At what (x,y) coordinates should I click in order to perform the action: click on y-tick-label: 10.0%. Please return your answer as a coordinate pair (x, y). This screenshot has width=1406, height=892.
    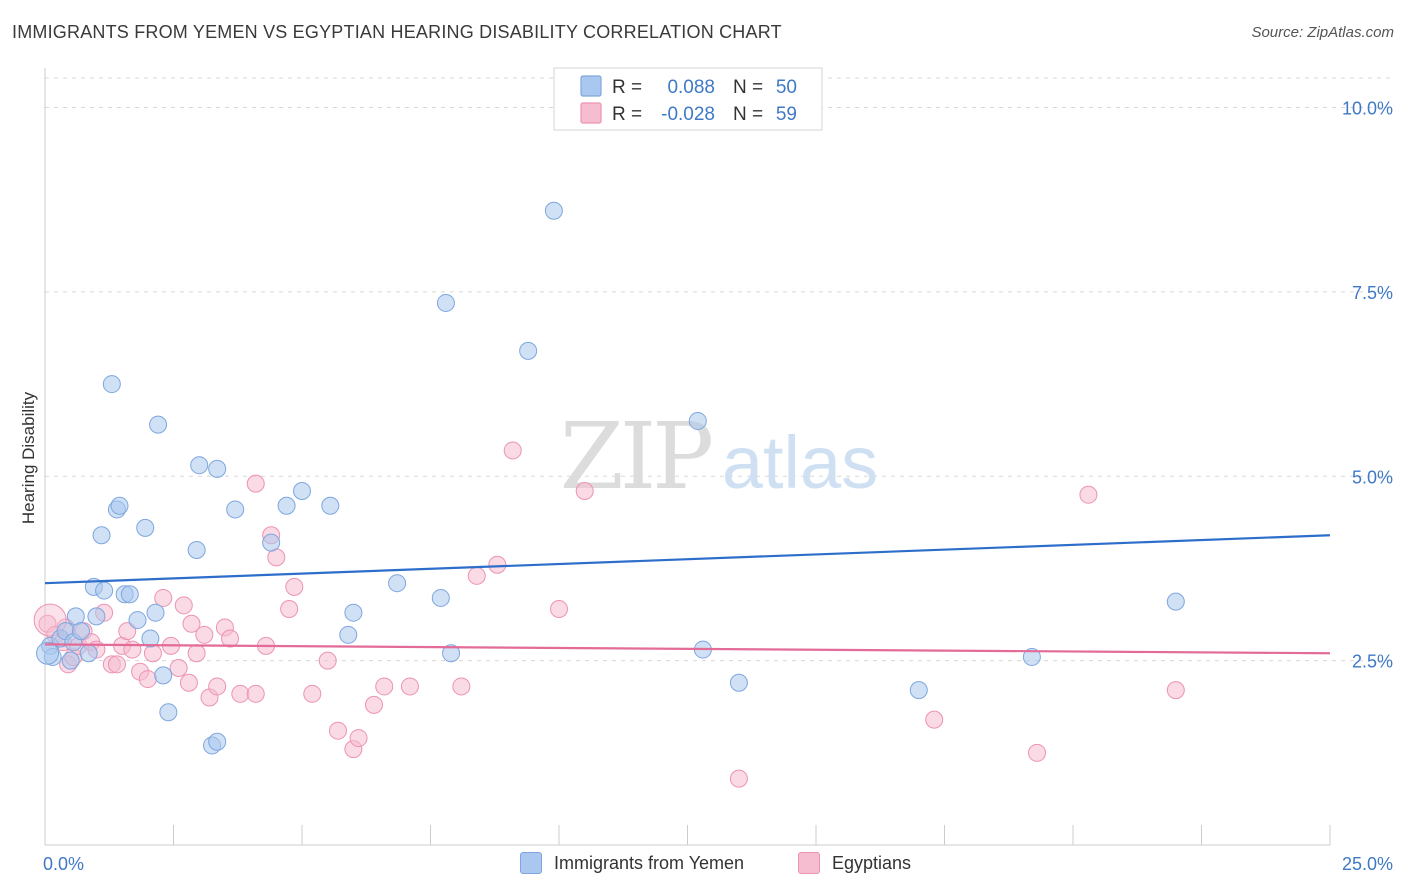
    Looking at the image, I should click on (1367, 109).